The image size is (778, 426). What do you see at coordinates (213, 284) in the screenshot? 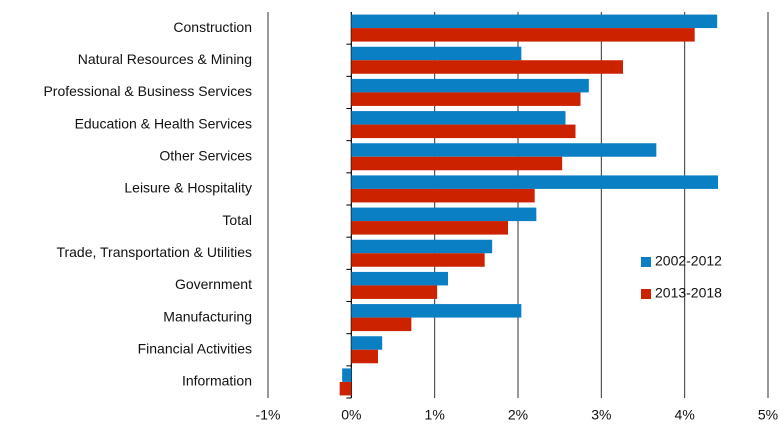
I see `y-tick-label: Government` at bounding box center [213, 284].